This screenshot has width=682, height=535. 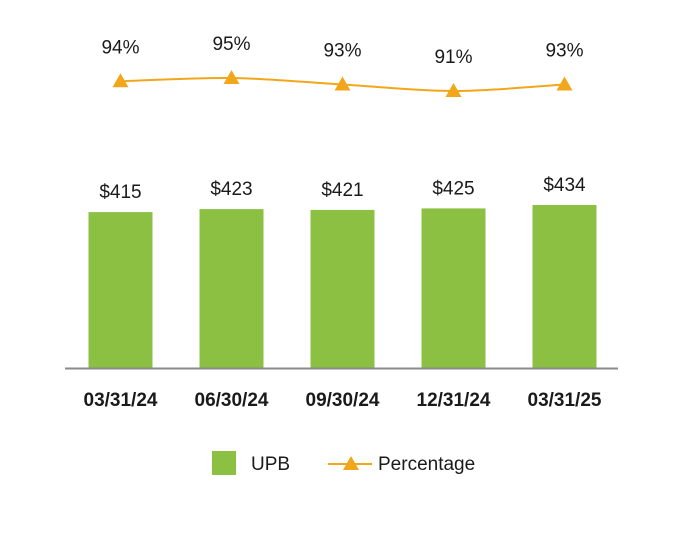 What do you see at coordinates (121, 400) in the screenshot?
I see `x-tick-label: 03/31/24` at bounding box center [121, 400].